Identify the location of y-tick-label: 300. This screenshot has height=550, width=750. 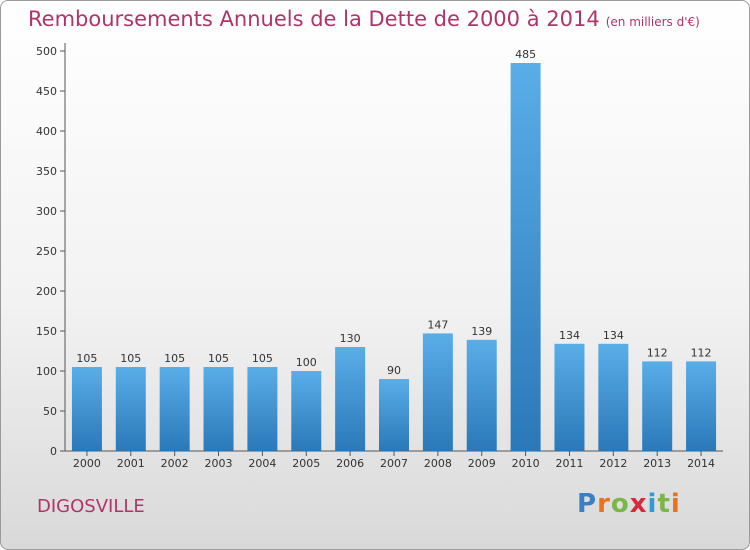
(46, 211).